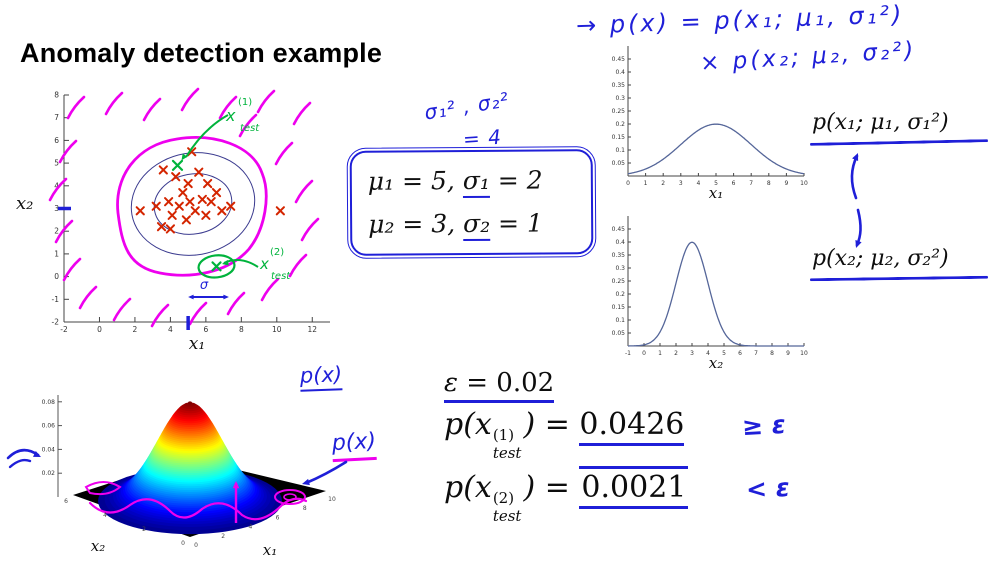 The height and width of the screenshot is (568, 994). Describe the element at coordinates (250, 128) in the screenshot. I see `svg-text: test` at that location.